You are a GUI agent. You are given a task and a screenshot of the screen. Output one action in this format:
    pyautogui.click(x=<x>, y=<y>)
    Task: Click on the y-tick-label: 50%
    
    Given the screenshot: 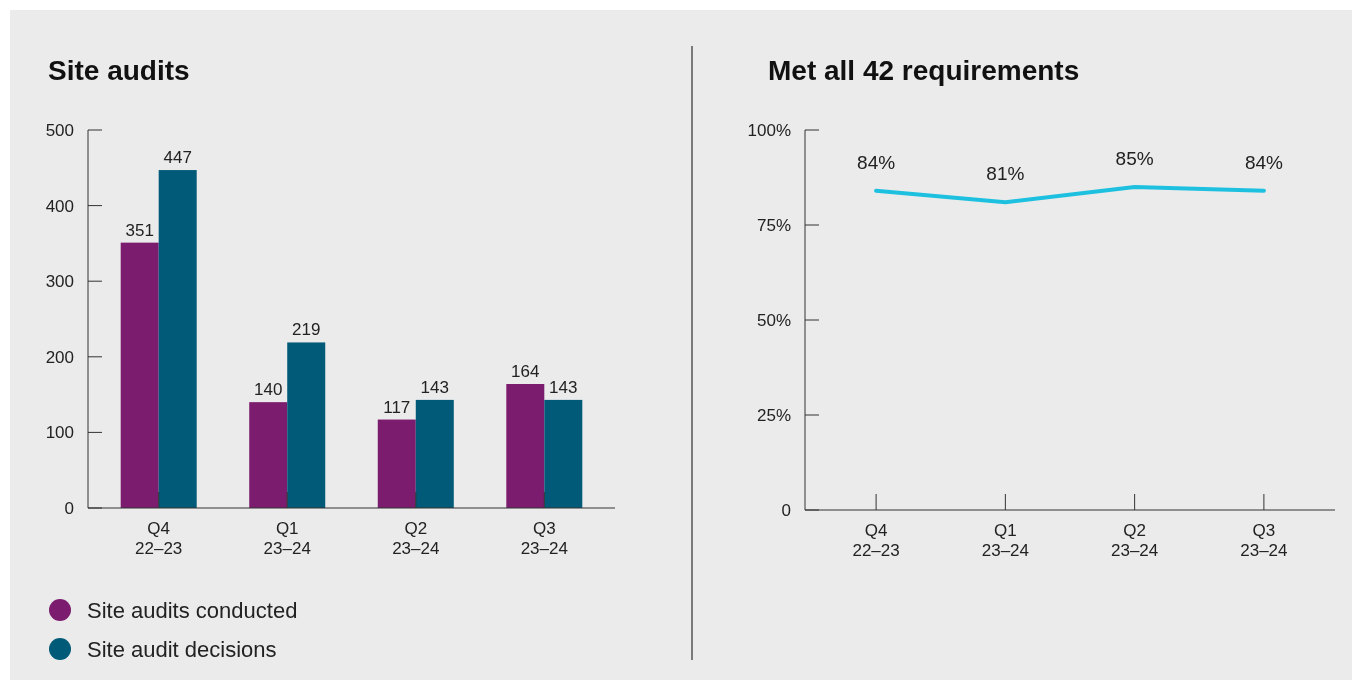 What is the action you would take?
    pyautogui.click(x=773, y=320)
    